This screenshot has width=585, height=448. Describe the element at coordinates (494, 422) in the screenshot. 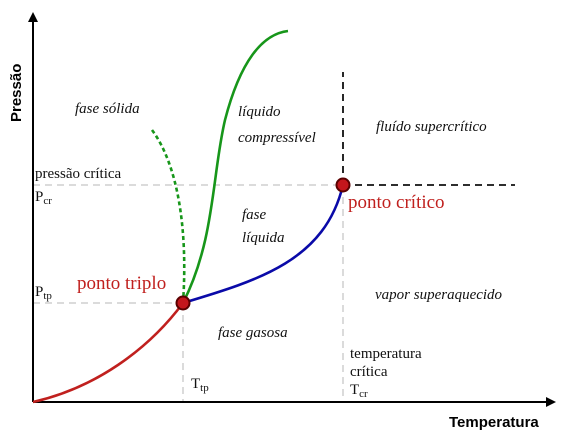

I see `x-axis-title: Temperatura` at that location.